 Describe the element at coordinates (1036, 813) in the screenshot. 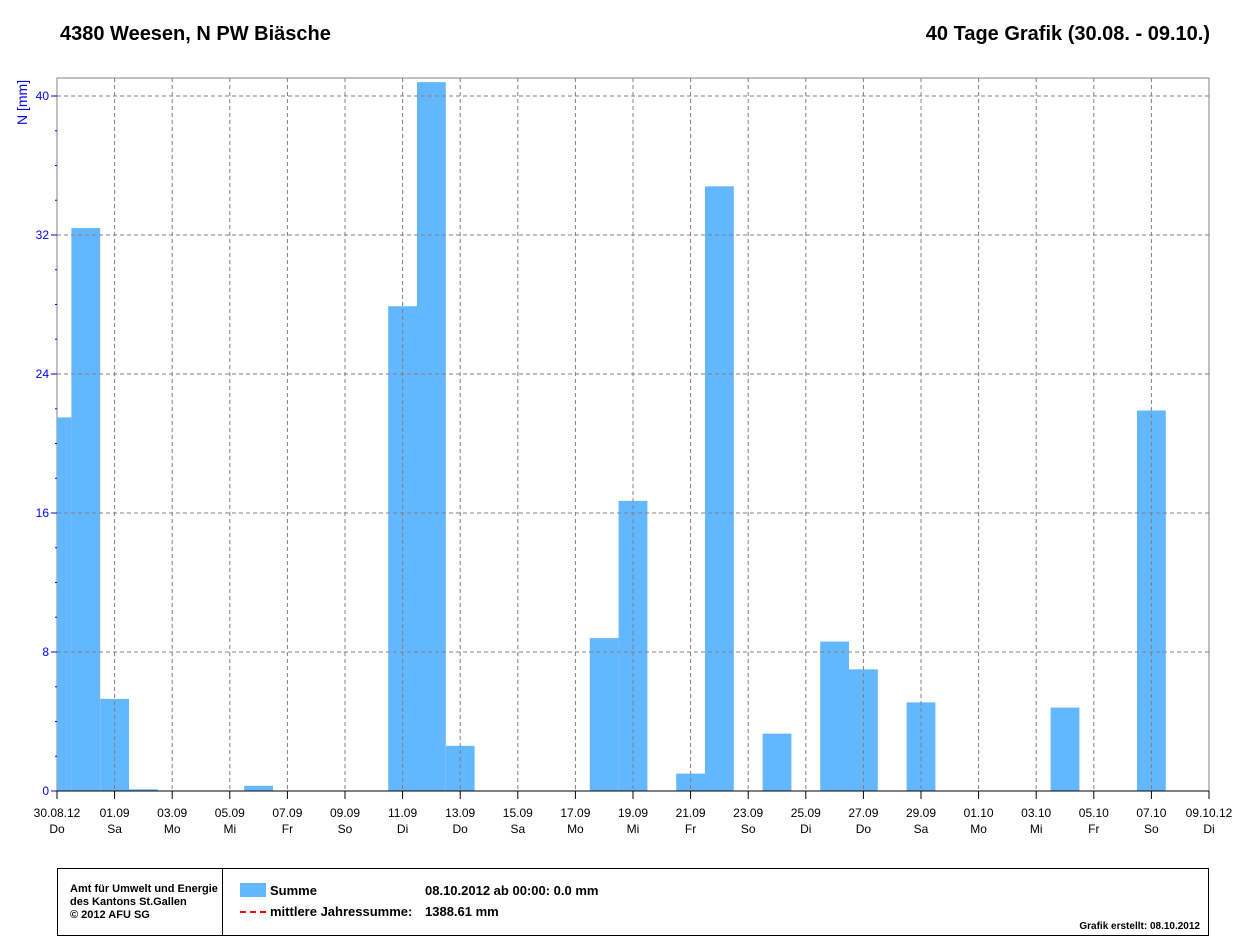

I see `x-tick-label: 03.10` at that location.